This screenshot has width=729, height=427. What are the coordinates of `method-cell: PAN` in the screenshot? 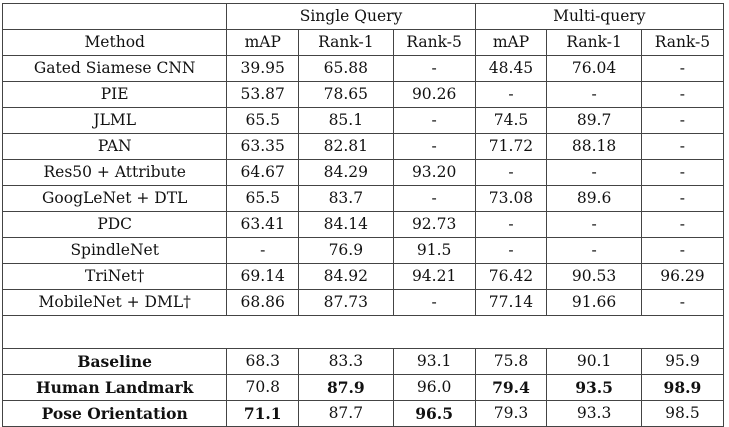 It's located at (114, 146).